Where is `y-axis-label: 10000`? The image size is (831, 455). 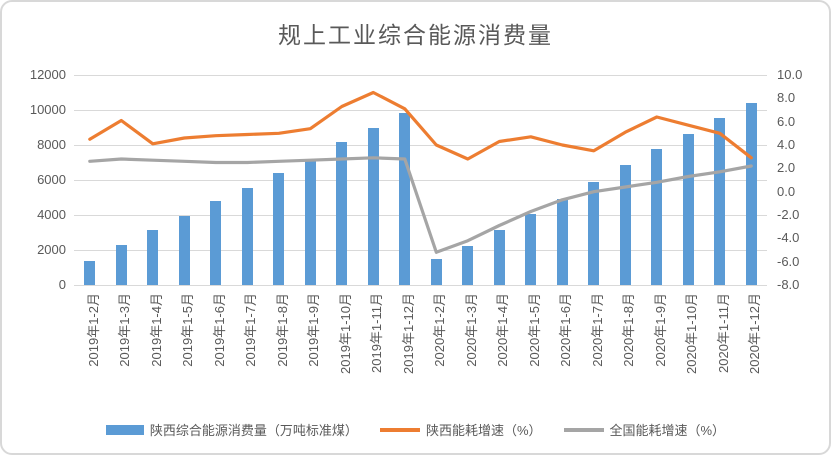
y-axis-label: 10000 is located at coordinates (47, 109).